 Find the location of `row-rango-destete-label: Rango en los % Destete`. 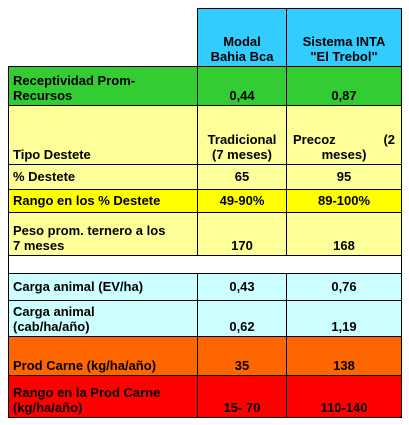

row-rango-destete-label: Rango en los % Destete is located at coordinates (103, 201).